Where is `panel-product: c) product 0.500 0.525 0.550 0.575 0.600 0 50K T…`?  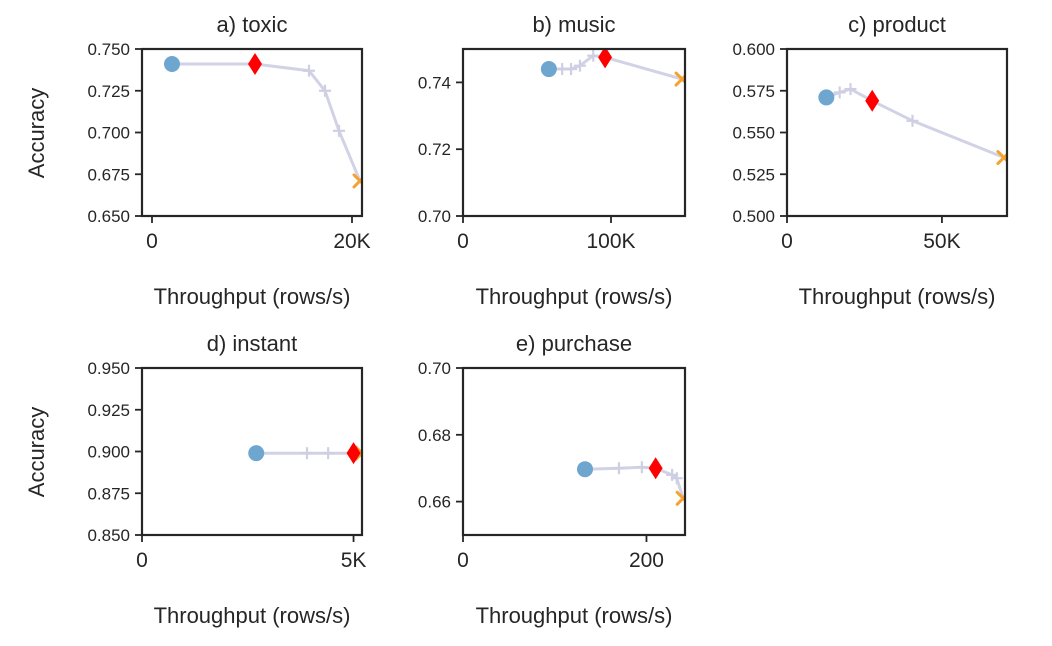 panel-product: c) product 0.500 0.525 0.550 0.575 0.600 0 50K T… is located at coordinates (870, 160).